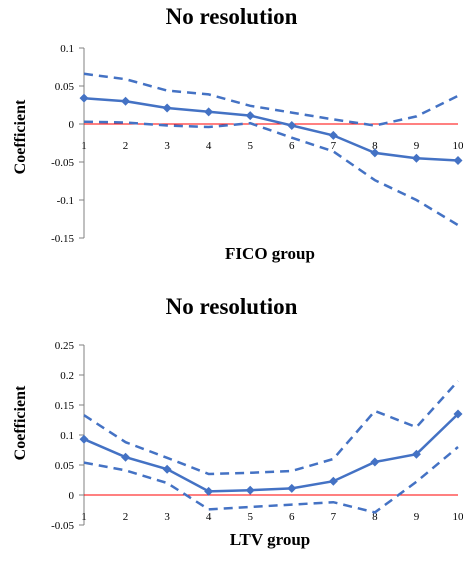 The width and height of the screenshot is (463, 561). I want to click on y-tick-label: 0.15, so click(65, 406).